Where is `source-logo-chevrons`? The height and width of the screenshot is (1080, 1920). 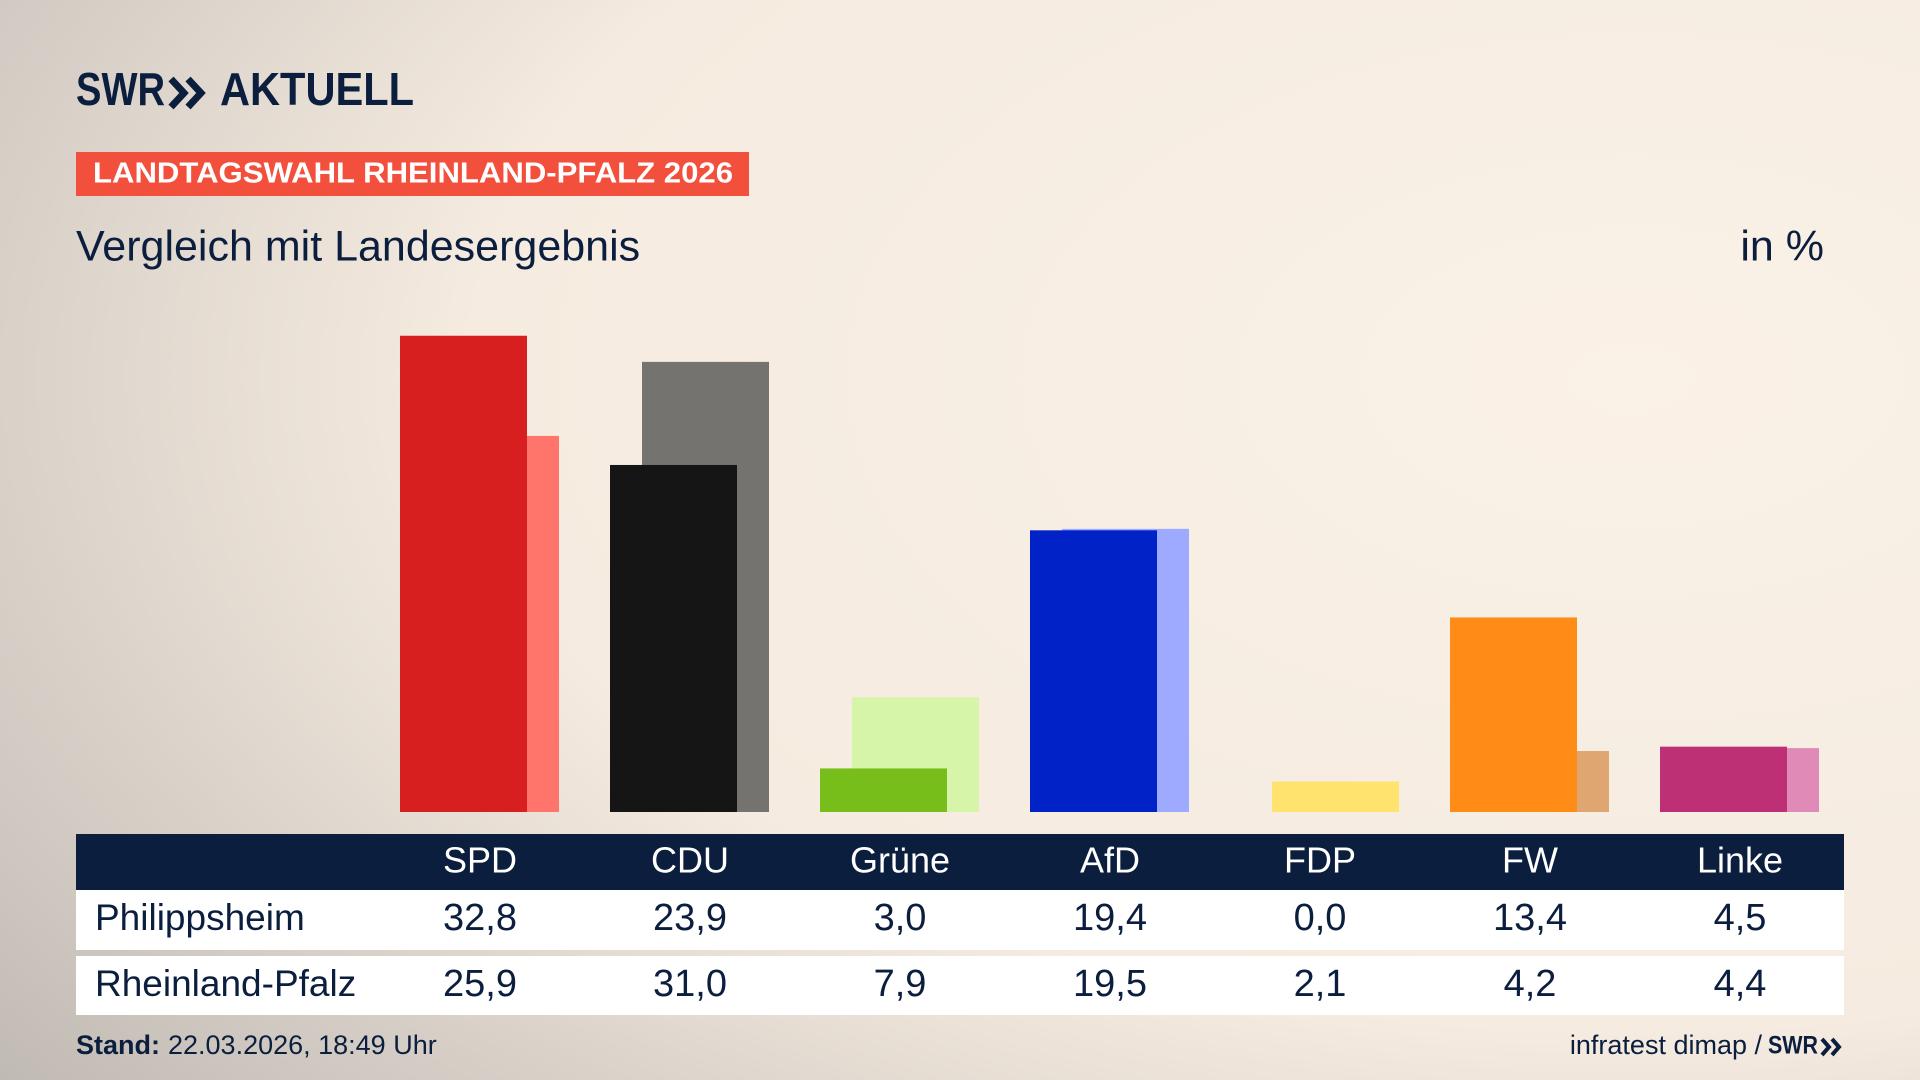 source-logo-chevrons is located at coordinates (1831, 1047).